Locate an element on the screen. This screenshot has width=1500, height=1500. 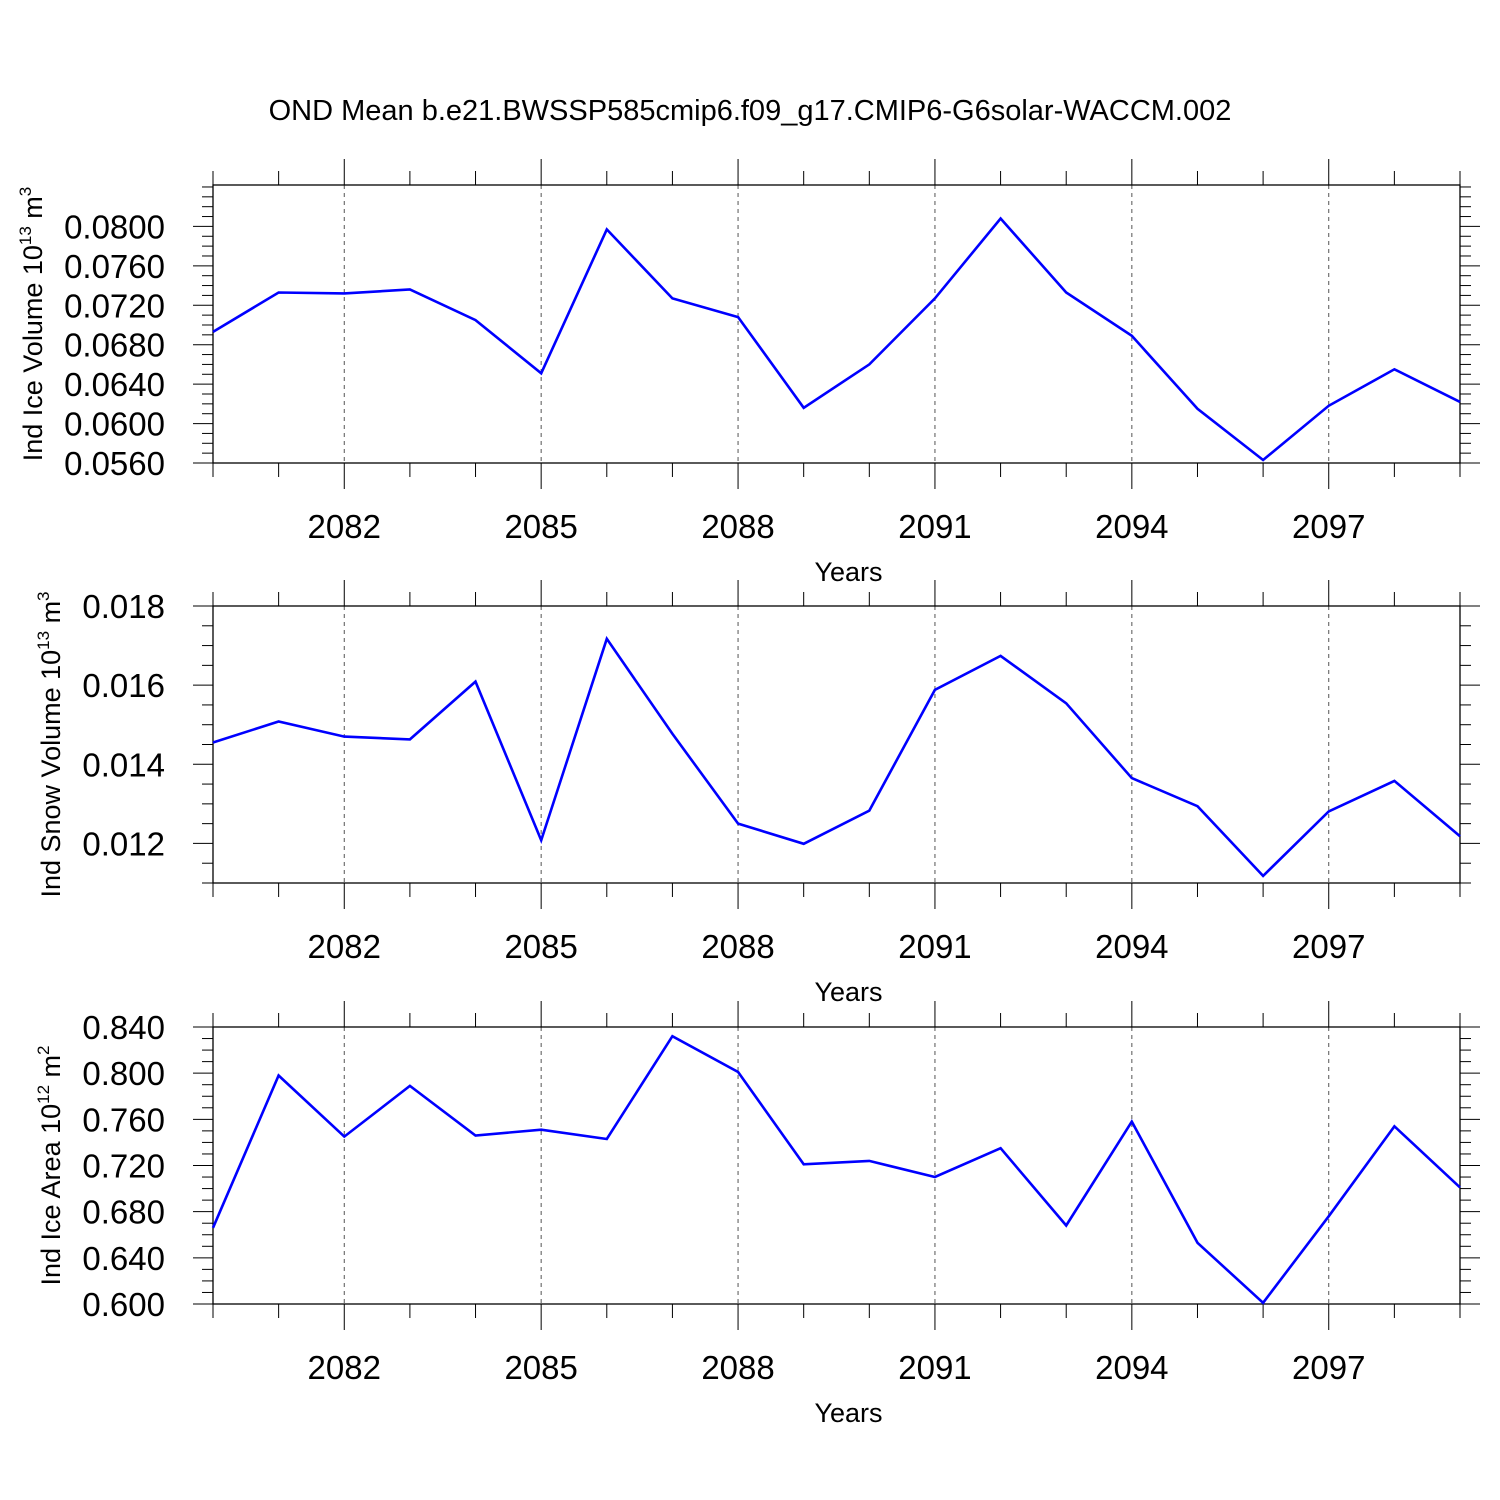
y-tick-label: 0.0640 is located at coordinates (114, 384).